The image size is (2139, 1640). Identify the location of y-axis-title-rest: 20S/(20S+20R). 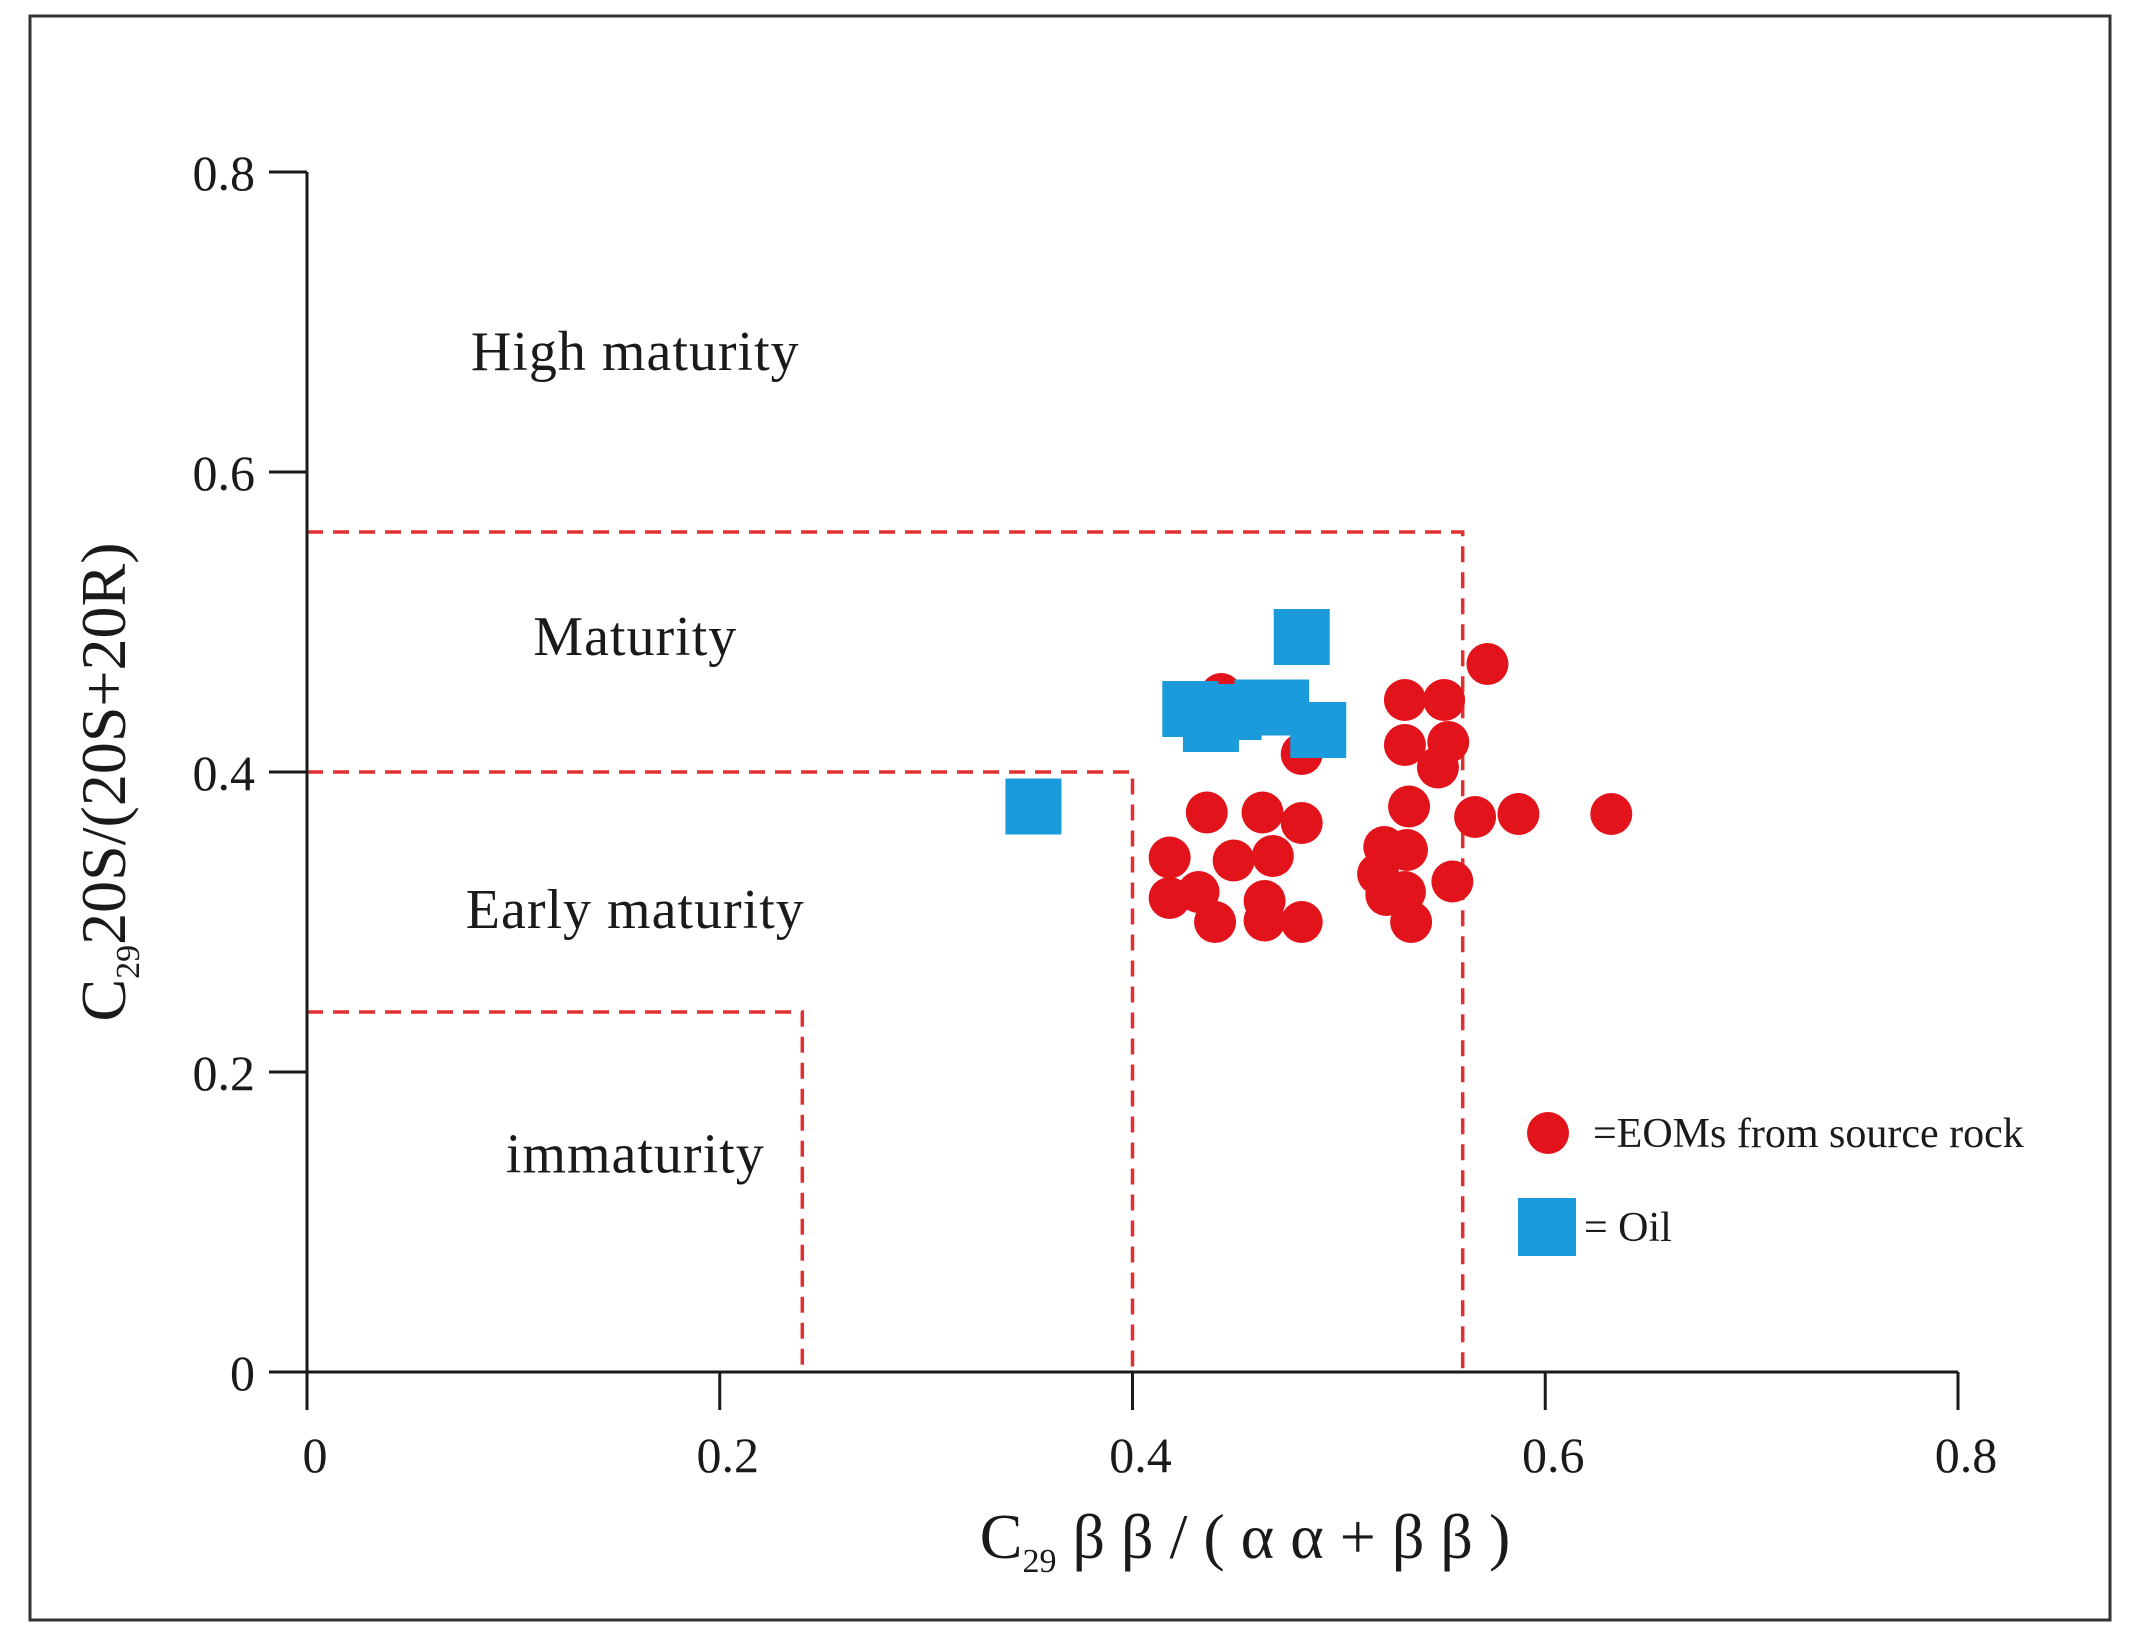
(103, 743).